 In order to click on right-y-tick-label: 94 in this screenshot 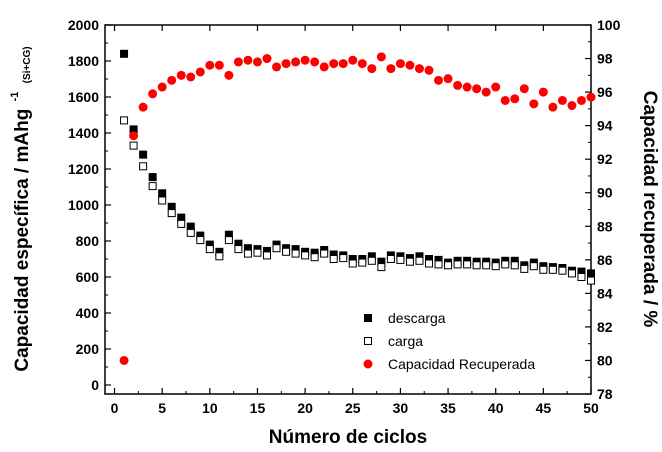, I will do `click(605, 126)`.